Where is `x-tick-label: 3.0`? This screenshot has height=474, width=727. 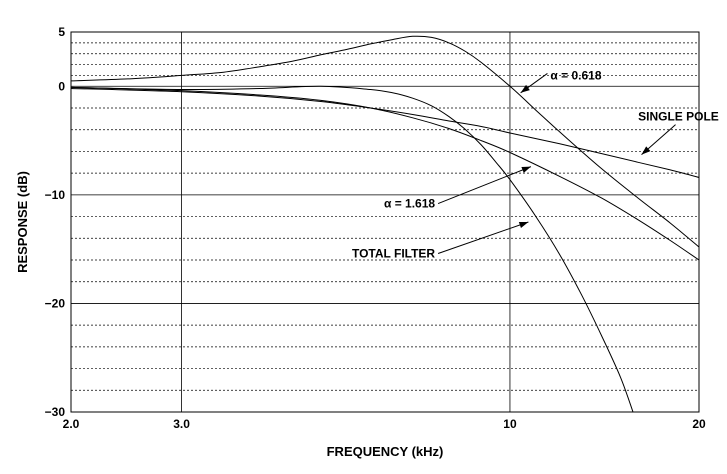
x-tick-label: 3.0 is located at coordinates (181, 424).